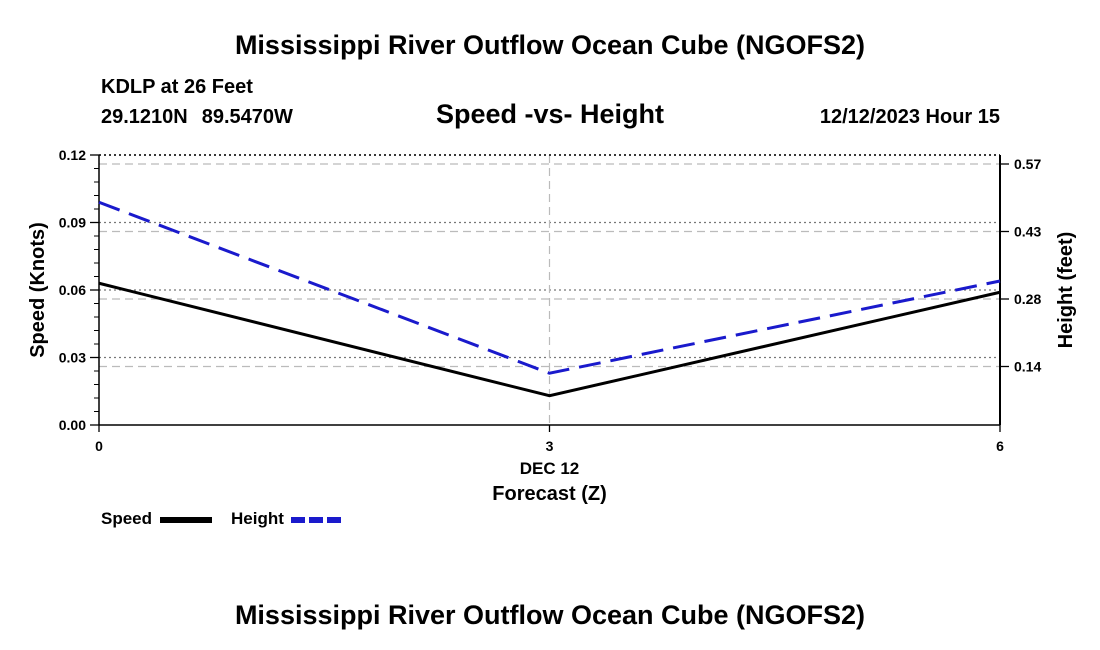  I want to click on y-tick-label-2: 0.06, so click(72, 290).